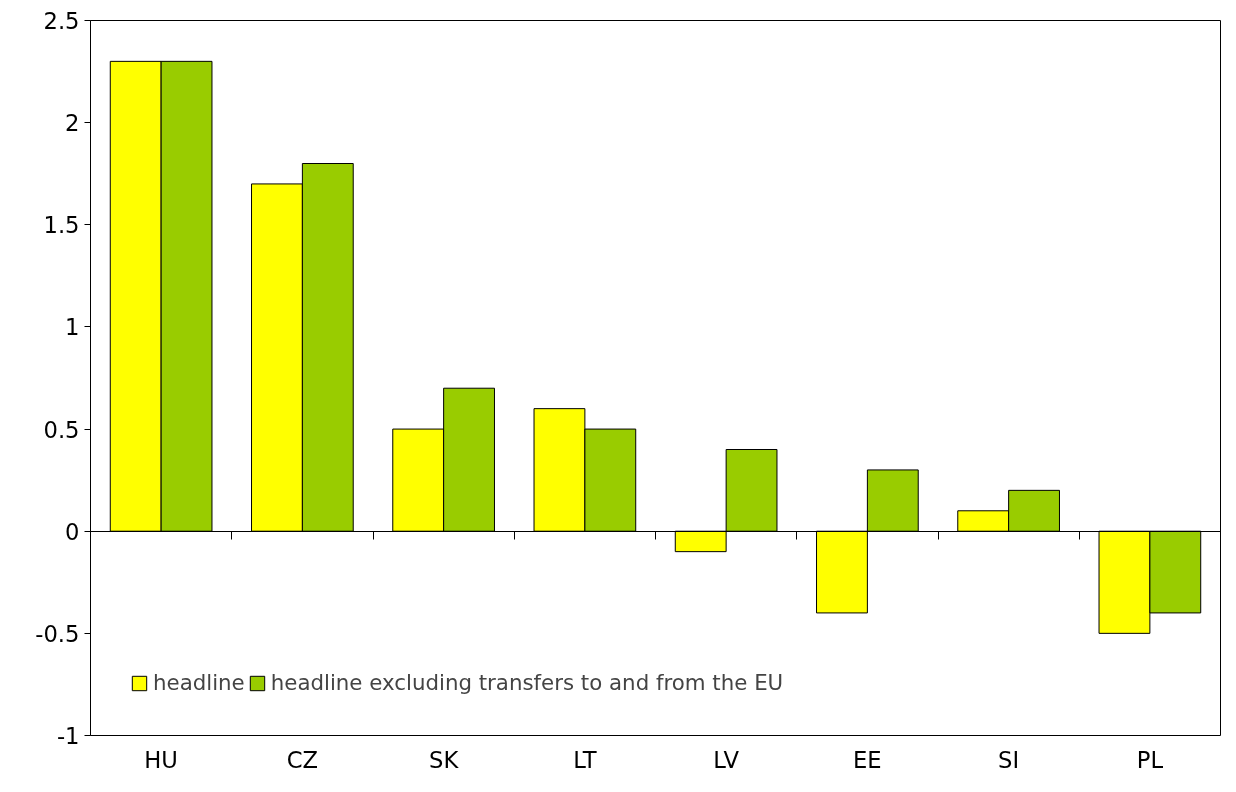  I want to click on y-tick-label: 1.5, so click(61, 225).